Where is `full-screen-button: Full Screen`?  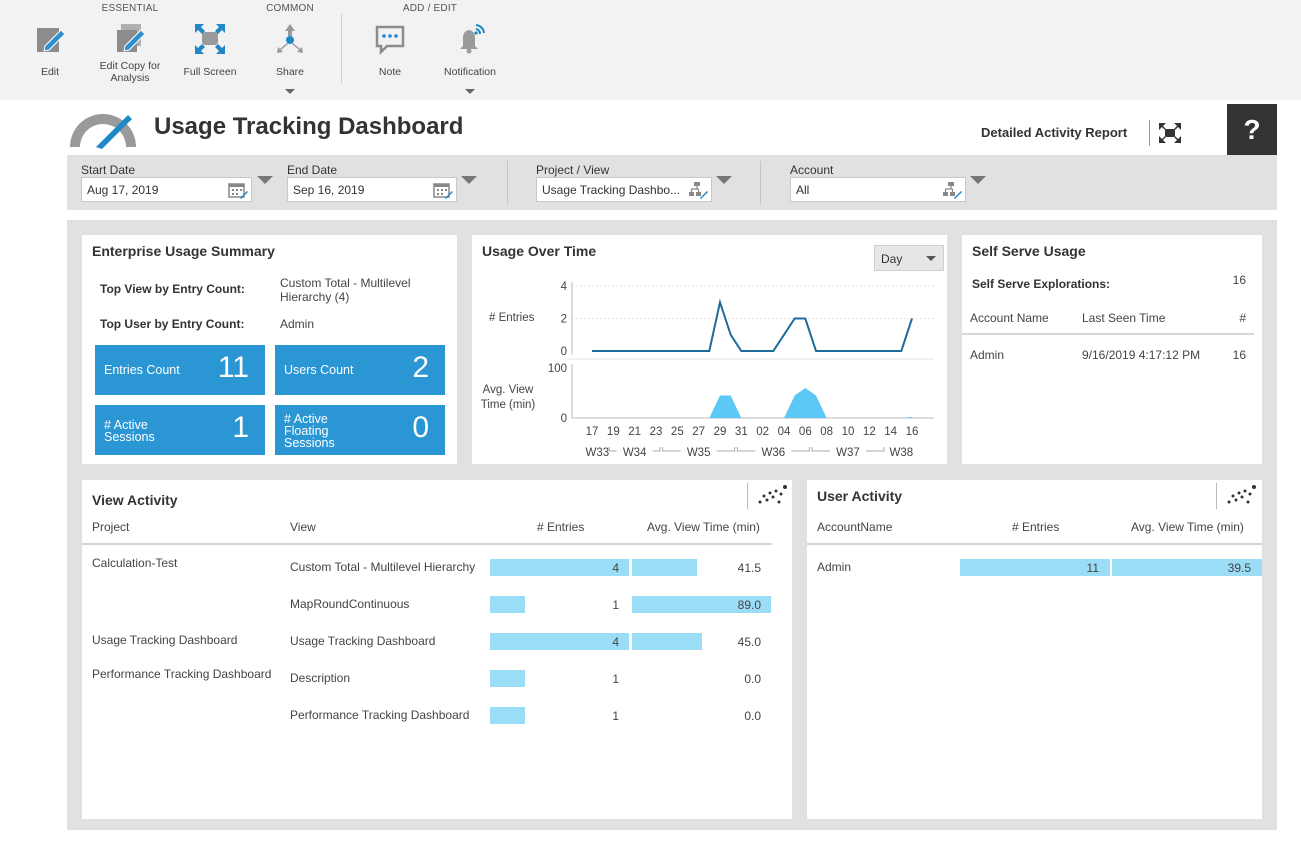
full-screen-button: Full Screen is located at coordinates (210, 55).